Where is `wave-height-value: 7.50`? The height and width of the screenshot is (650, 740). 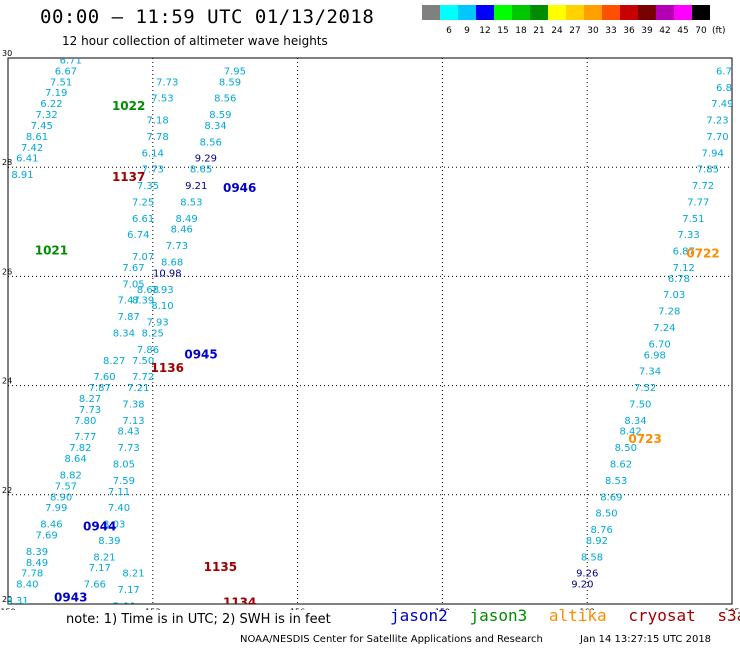 wave-height-value: 7.50 is located at coordinates (143, 361).